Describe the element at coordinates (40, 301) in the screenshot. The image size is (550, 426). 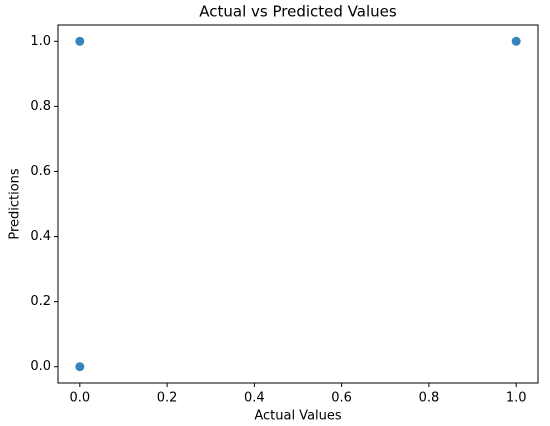
I see `y-tick-label: 0.2` at that location.